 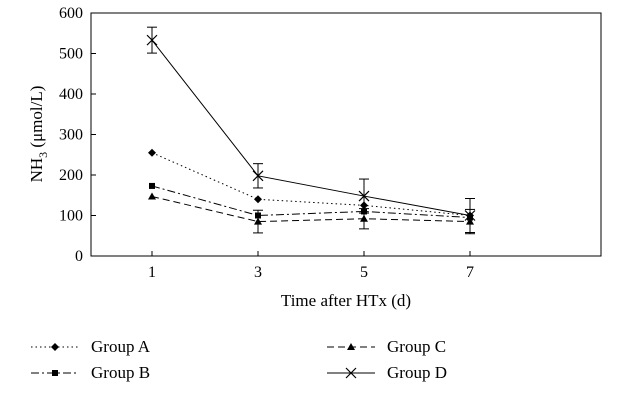 I want to click on y-tick-label: 200, so click(x=71, y=175).